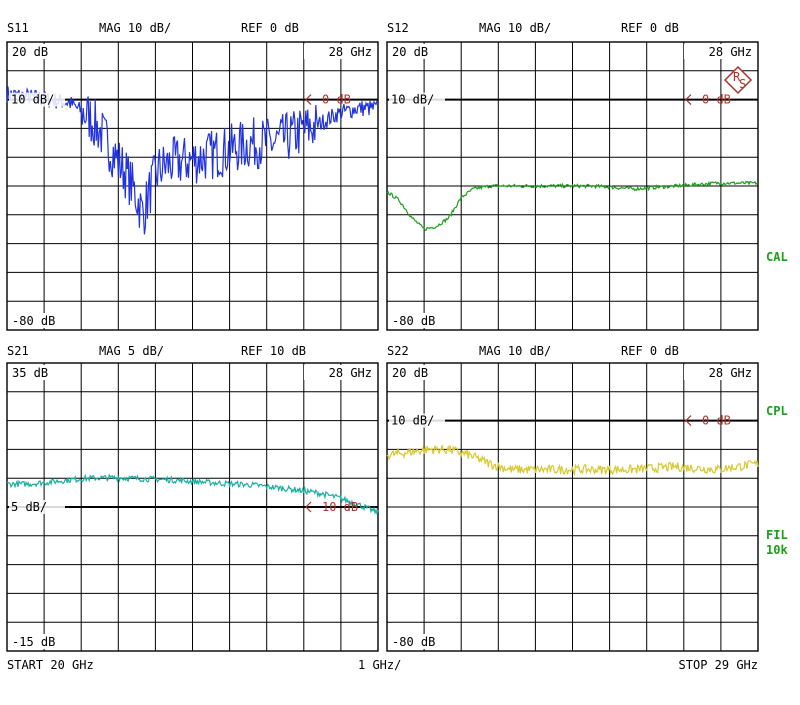 This screenshot has width=800, height=705. What do you see at coordinates (33, 642) in the screenshot?
I see `s21-bottom-label: -15 dB` at bounding box center [33, 642].